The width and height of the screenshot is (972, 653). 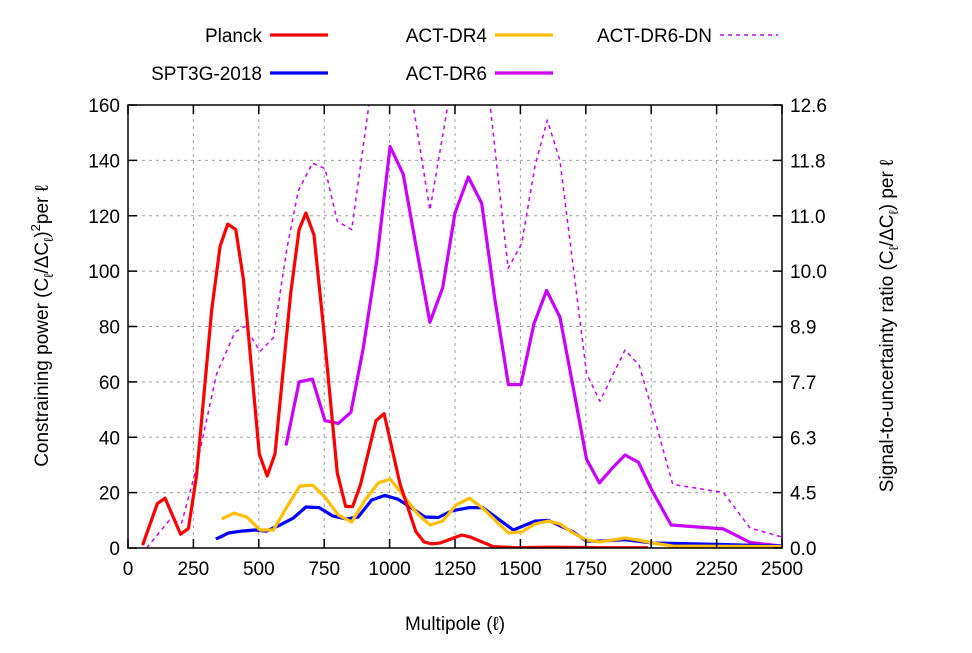 I want to click on legend-label-spt3g-2018: SPT3G-2018, so click(x=206, y=74).